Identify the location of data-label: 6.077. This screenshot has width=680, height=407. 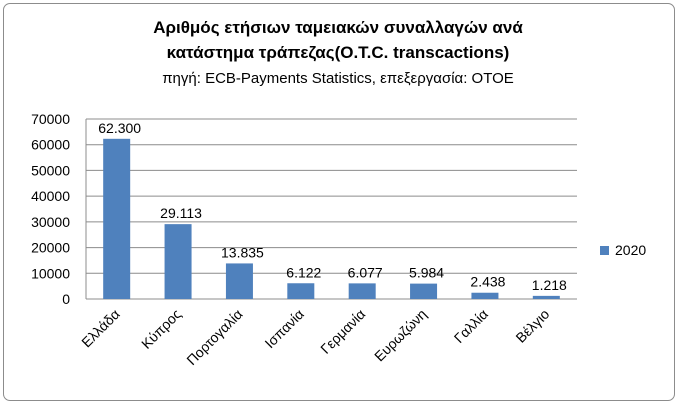
(365, 272).